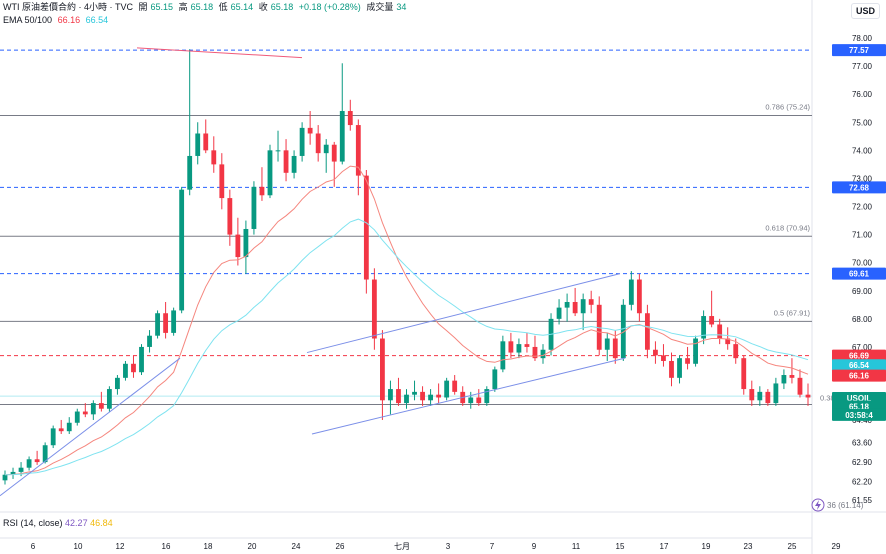 This screenshot has height=554, width=886. What do you see at coordinates (33, 523) in the screenshot?
I see `rsi-label: RSI (14, close)` at bounding box center [33, 523].